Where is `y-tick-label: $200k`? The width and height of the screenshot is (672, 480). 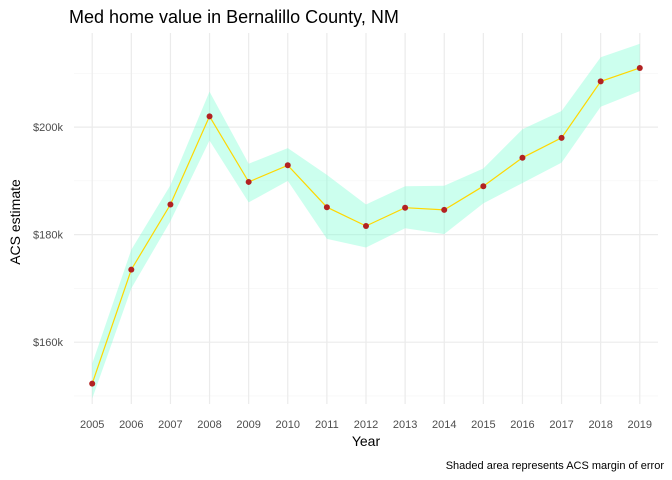
y-tick-label: $200k is located at coordinates (48, 128).